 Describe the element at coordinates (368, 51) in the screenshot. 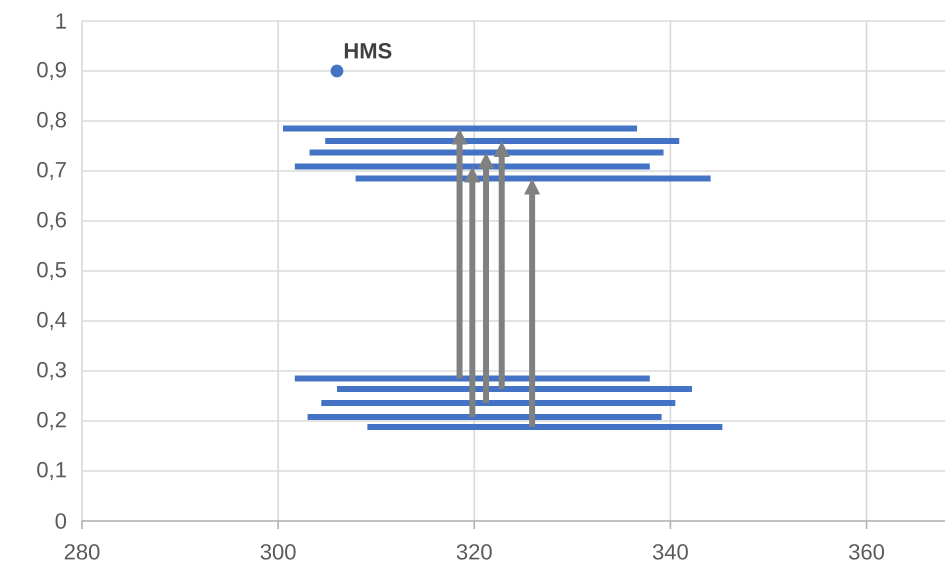

I see `annotation: HMS` at that location.